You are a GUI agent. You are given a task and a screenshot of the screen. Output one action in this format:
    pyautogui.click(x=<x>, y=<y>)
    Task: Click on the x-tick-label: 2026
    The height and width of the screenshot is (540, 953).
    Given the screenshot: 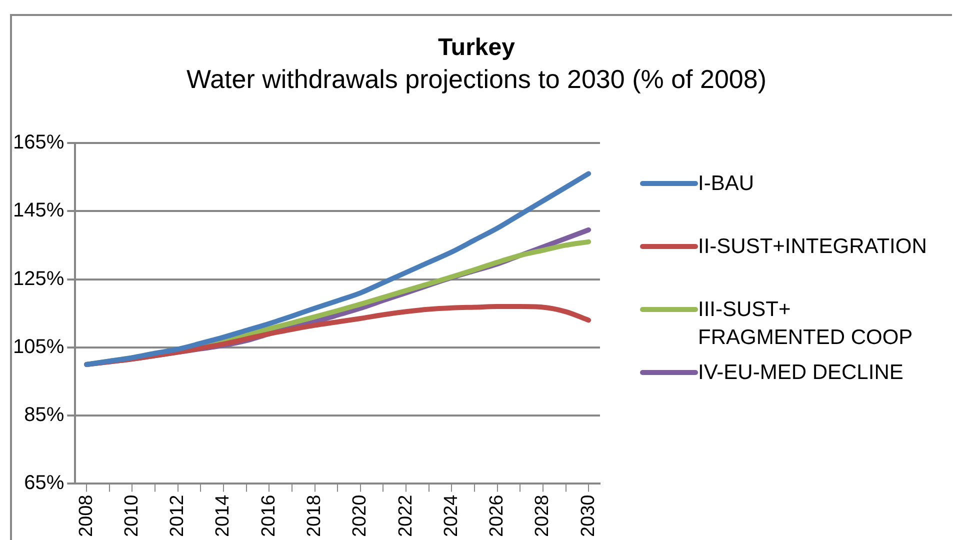 What is the action you would take?
    pyautogui.click(x=497, y=516)
    